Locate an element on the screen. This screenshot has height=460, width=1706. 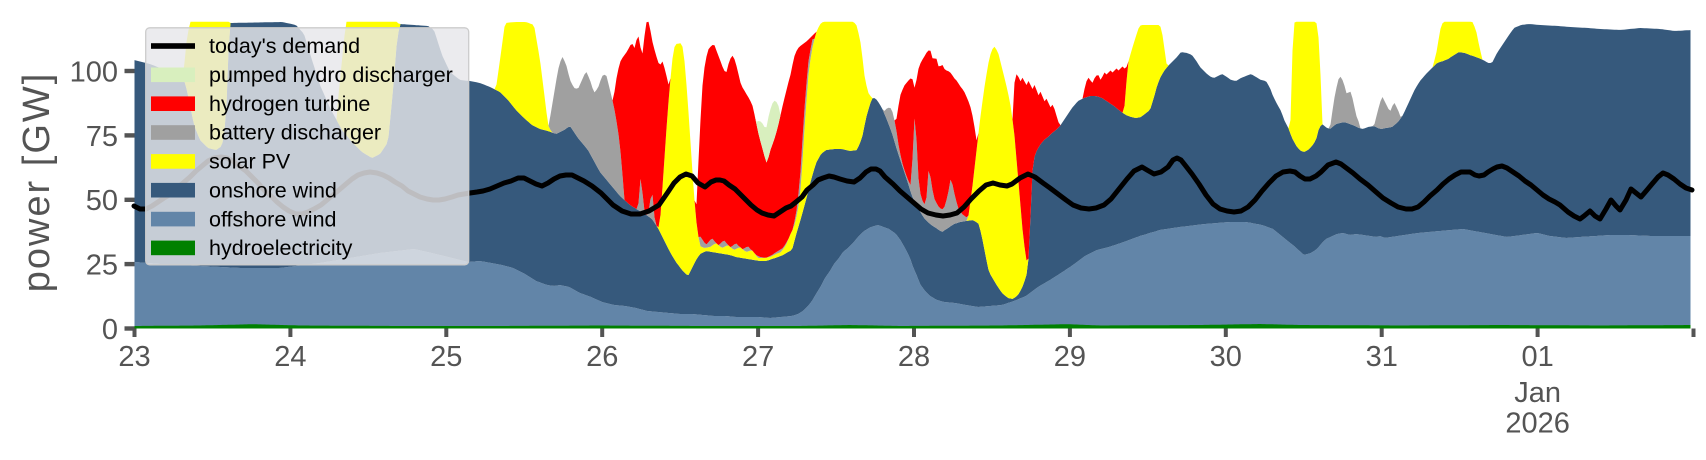
svg-text: 30 is located at coordinates (1226, 357).